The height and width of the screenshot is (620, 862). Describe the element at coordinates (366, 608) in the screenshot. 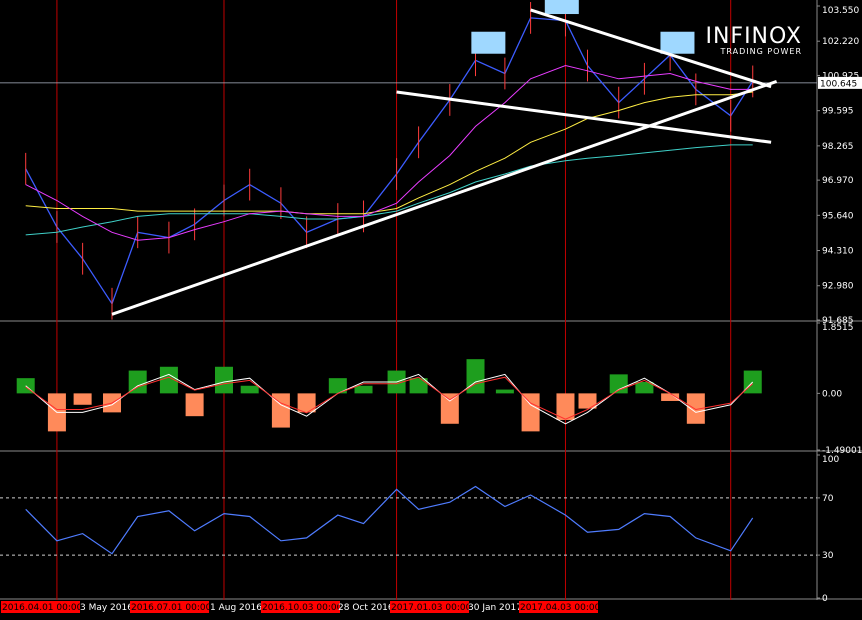

I see `x-axis-date-label: 28 Oct 2016` at that location.